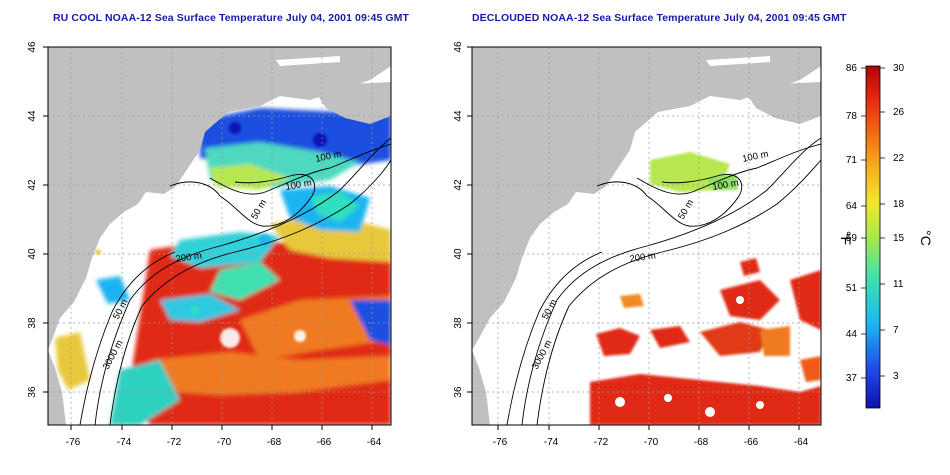 The width and height of the screenshot is (950, 475). What do you see at coordinates (899, 112) in the screenshot?
I see `celsius-tick: 26` at bounding box center [899, 112].